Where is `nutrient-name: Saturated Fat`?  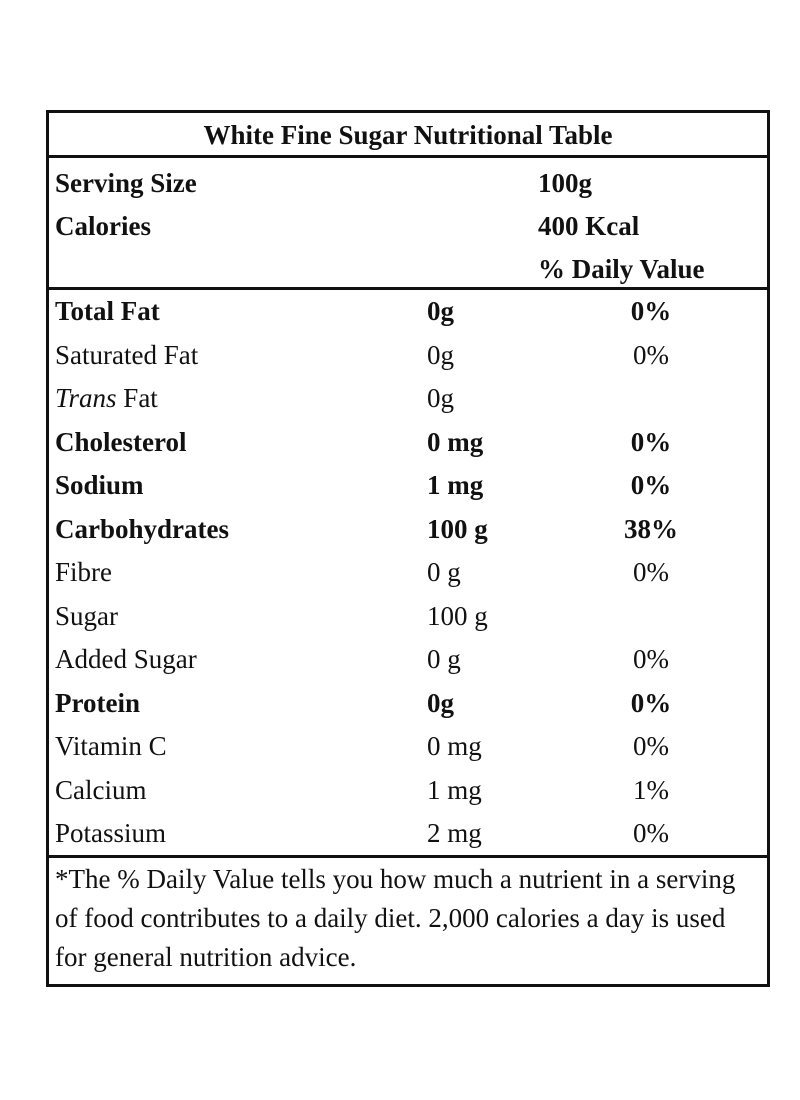
nutrient-name: Saturated Fat is located at coordinates (126, 356).